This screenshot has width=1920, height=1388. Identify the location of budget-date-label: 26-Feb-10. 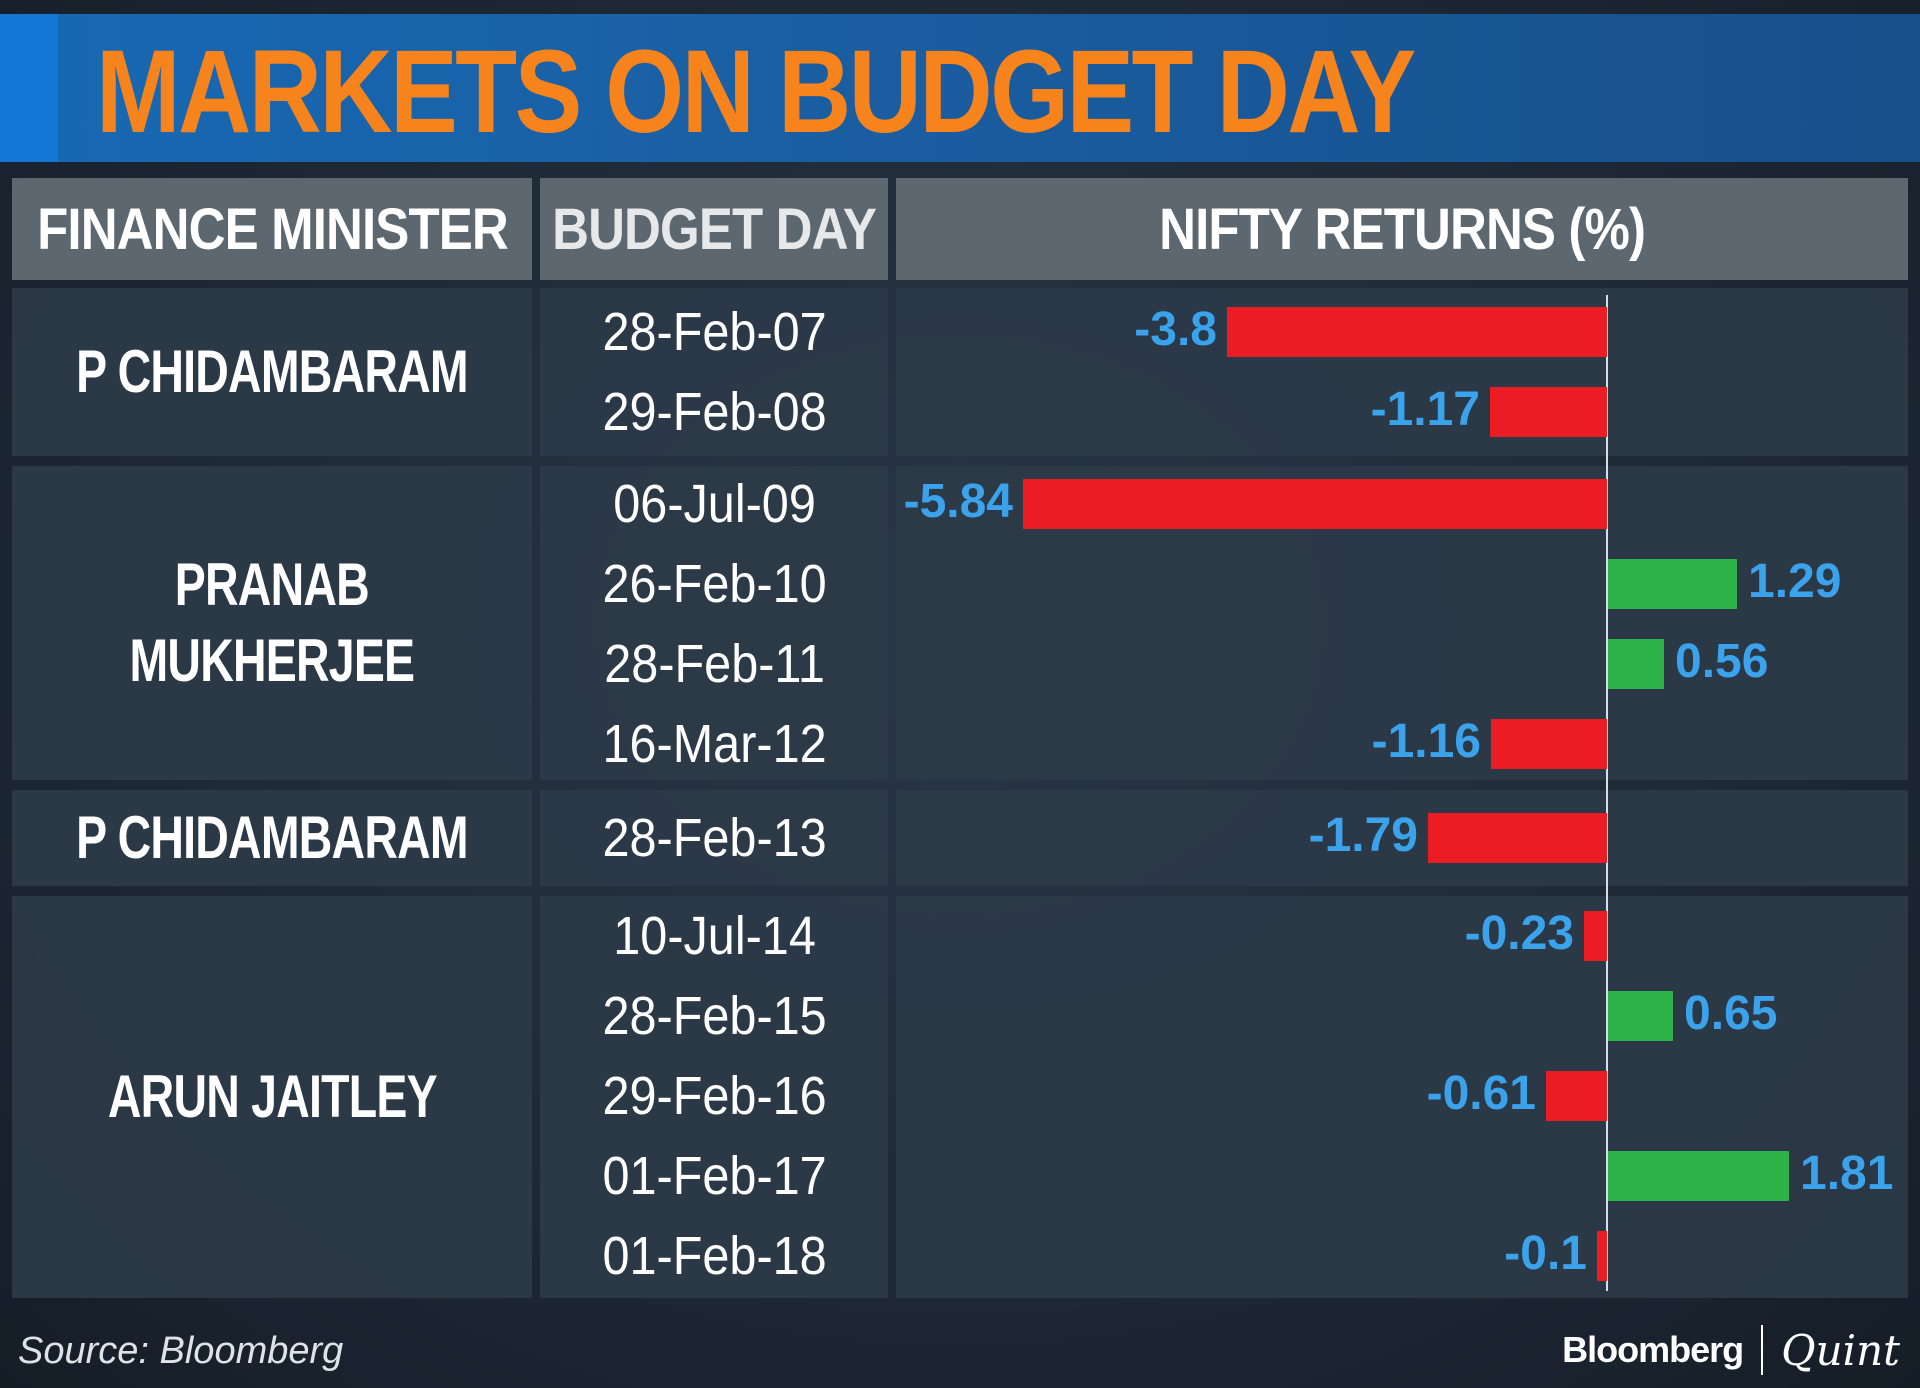
(715, 584).